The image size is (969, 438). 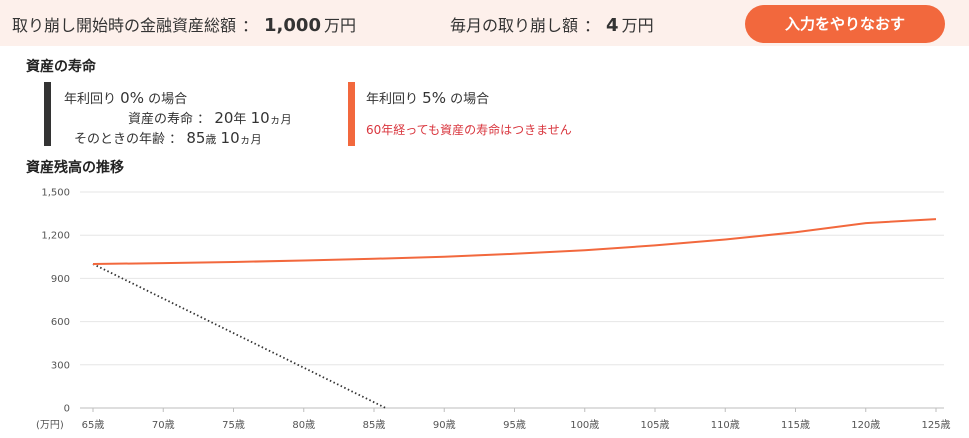 What do you see at coordinates (55, 236) in the screenshot?
I see `y-tick-label: 1,200` at bounding box center [55, 236].